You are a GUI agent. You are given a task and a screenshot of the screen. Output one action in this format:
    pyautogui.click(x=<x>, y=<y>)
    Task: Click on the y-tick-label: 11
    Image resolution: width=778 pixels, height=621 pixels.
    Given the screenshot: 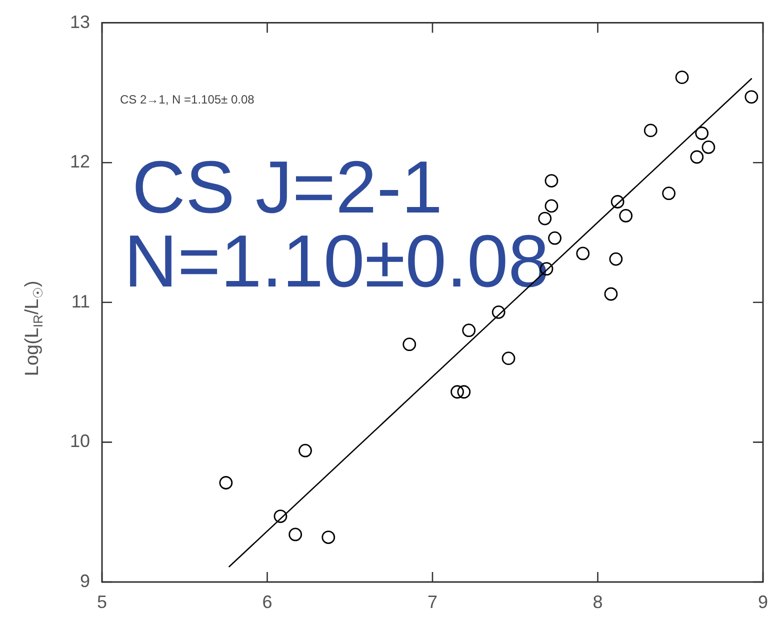 What is the action you would take?
    pyautogui.click(x=80, y=301)
    